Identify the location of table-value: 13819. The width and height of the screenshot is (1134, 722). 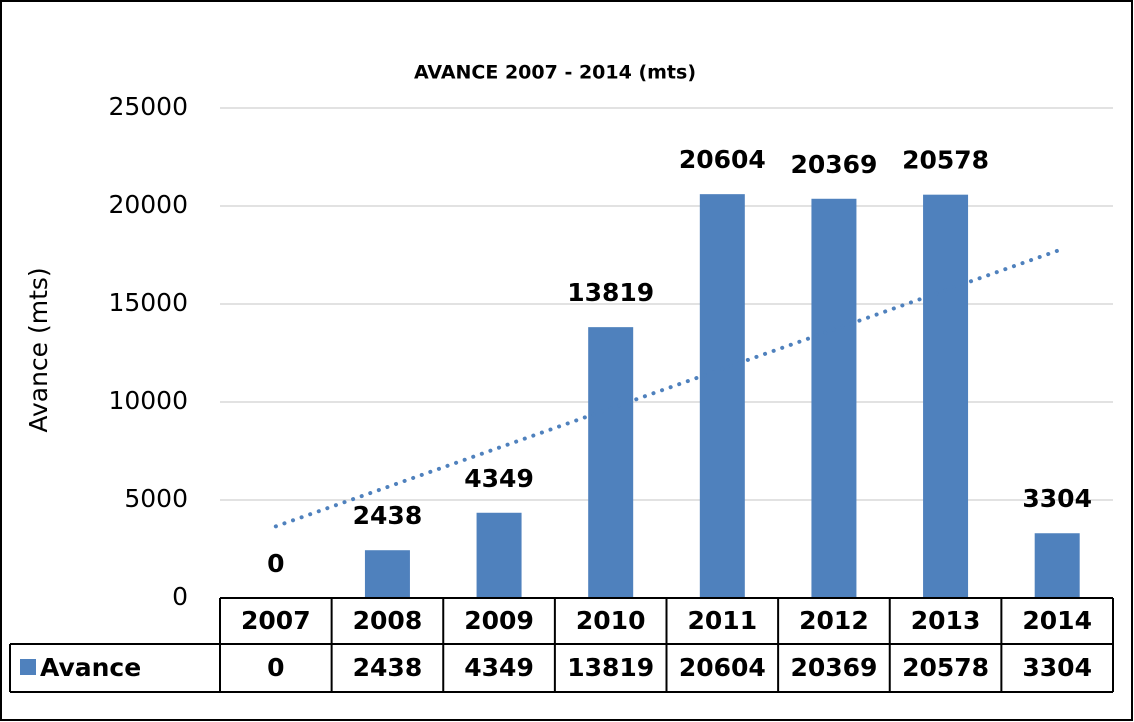
(610, 667).